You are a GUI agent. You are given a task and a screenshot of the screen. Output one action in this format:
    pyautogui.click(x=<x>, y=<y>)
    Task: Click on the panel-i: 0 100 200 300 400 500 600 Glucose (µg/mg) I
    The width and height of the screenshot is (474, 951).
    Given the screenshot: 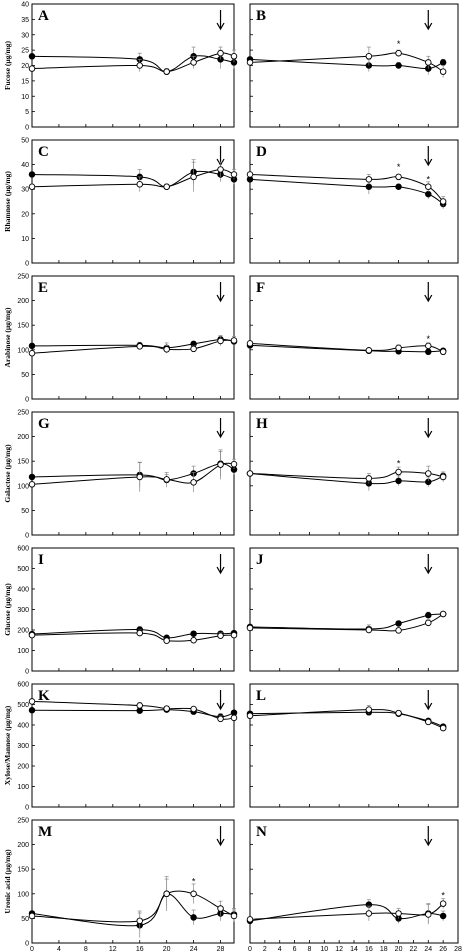 What is the action you would take?
    pyautogui.click(x=120, y=611)
    